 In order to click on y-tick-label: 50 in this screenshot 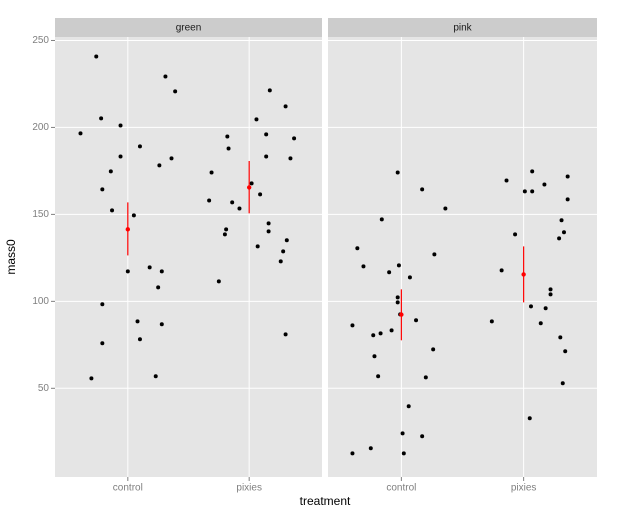, I will do `click(44, 388)`.